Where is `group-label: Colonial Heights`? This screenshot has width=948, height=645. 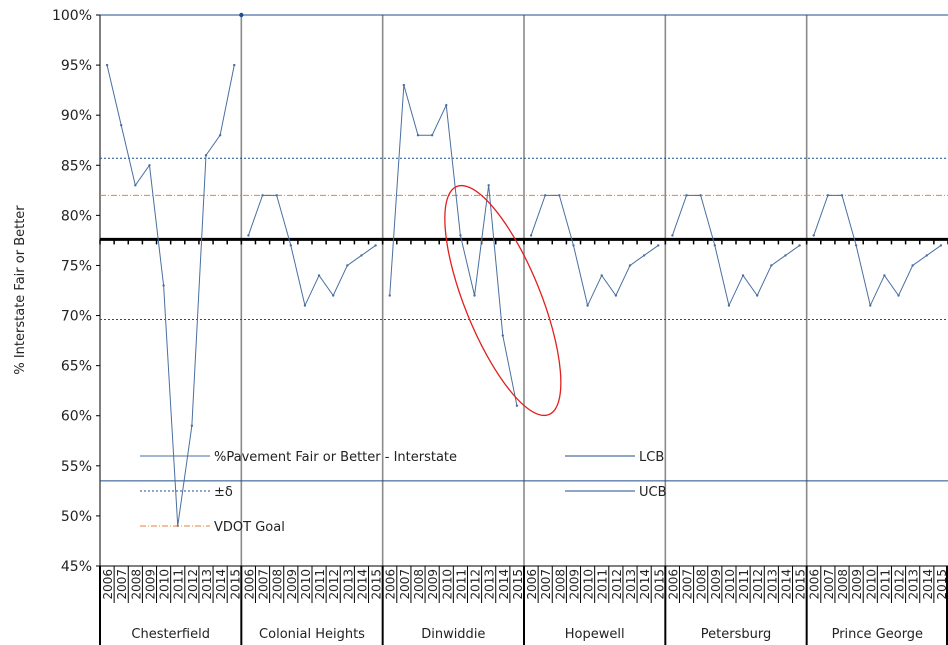 group-label: Colonial Heights is located at coordinates (312, 634).